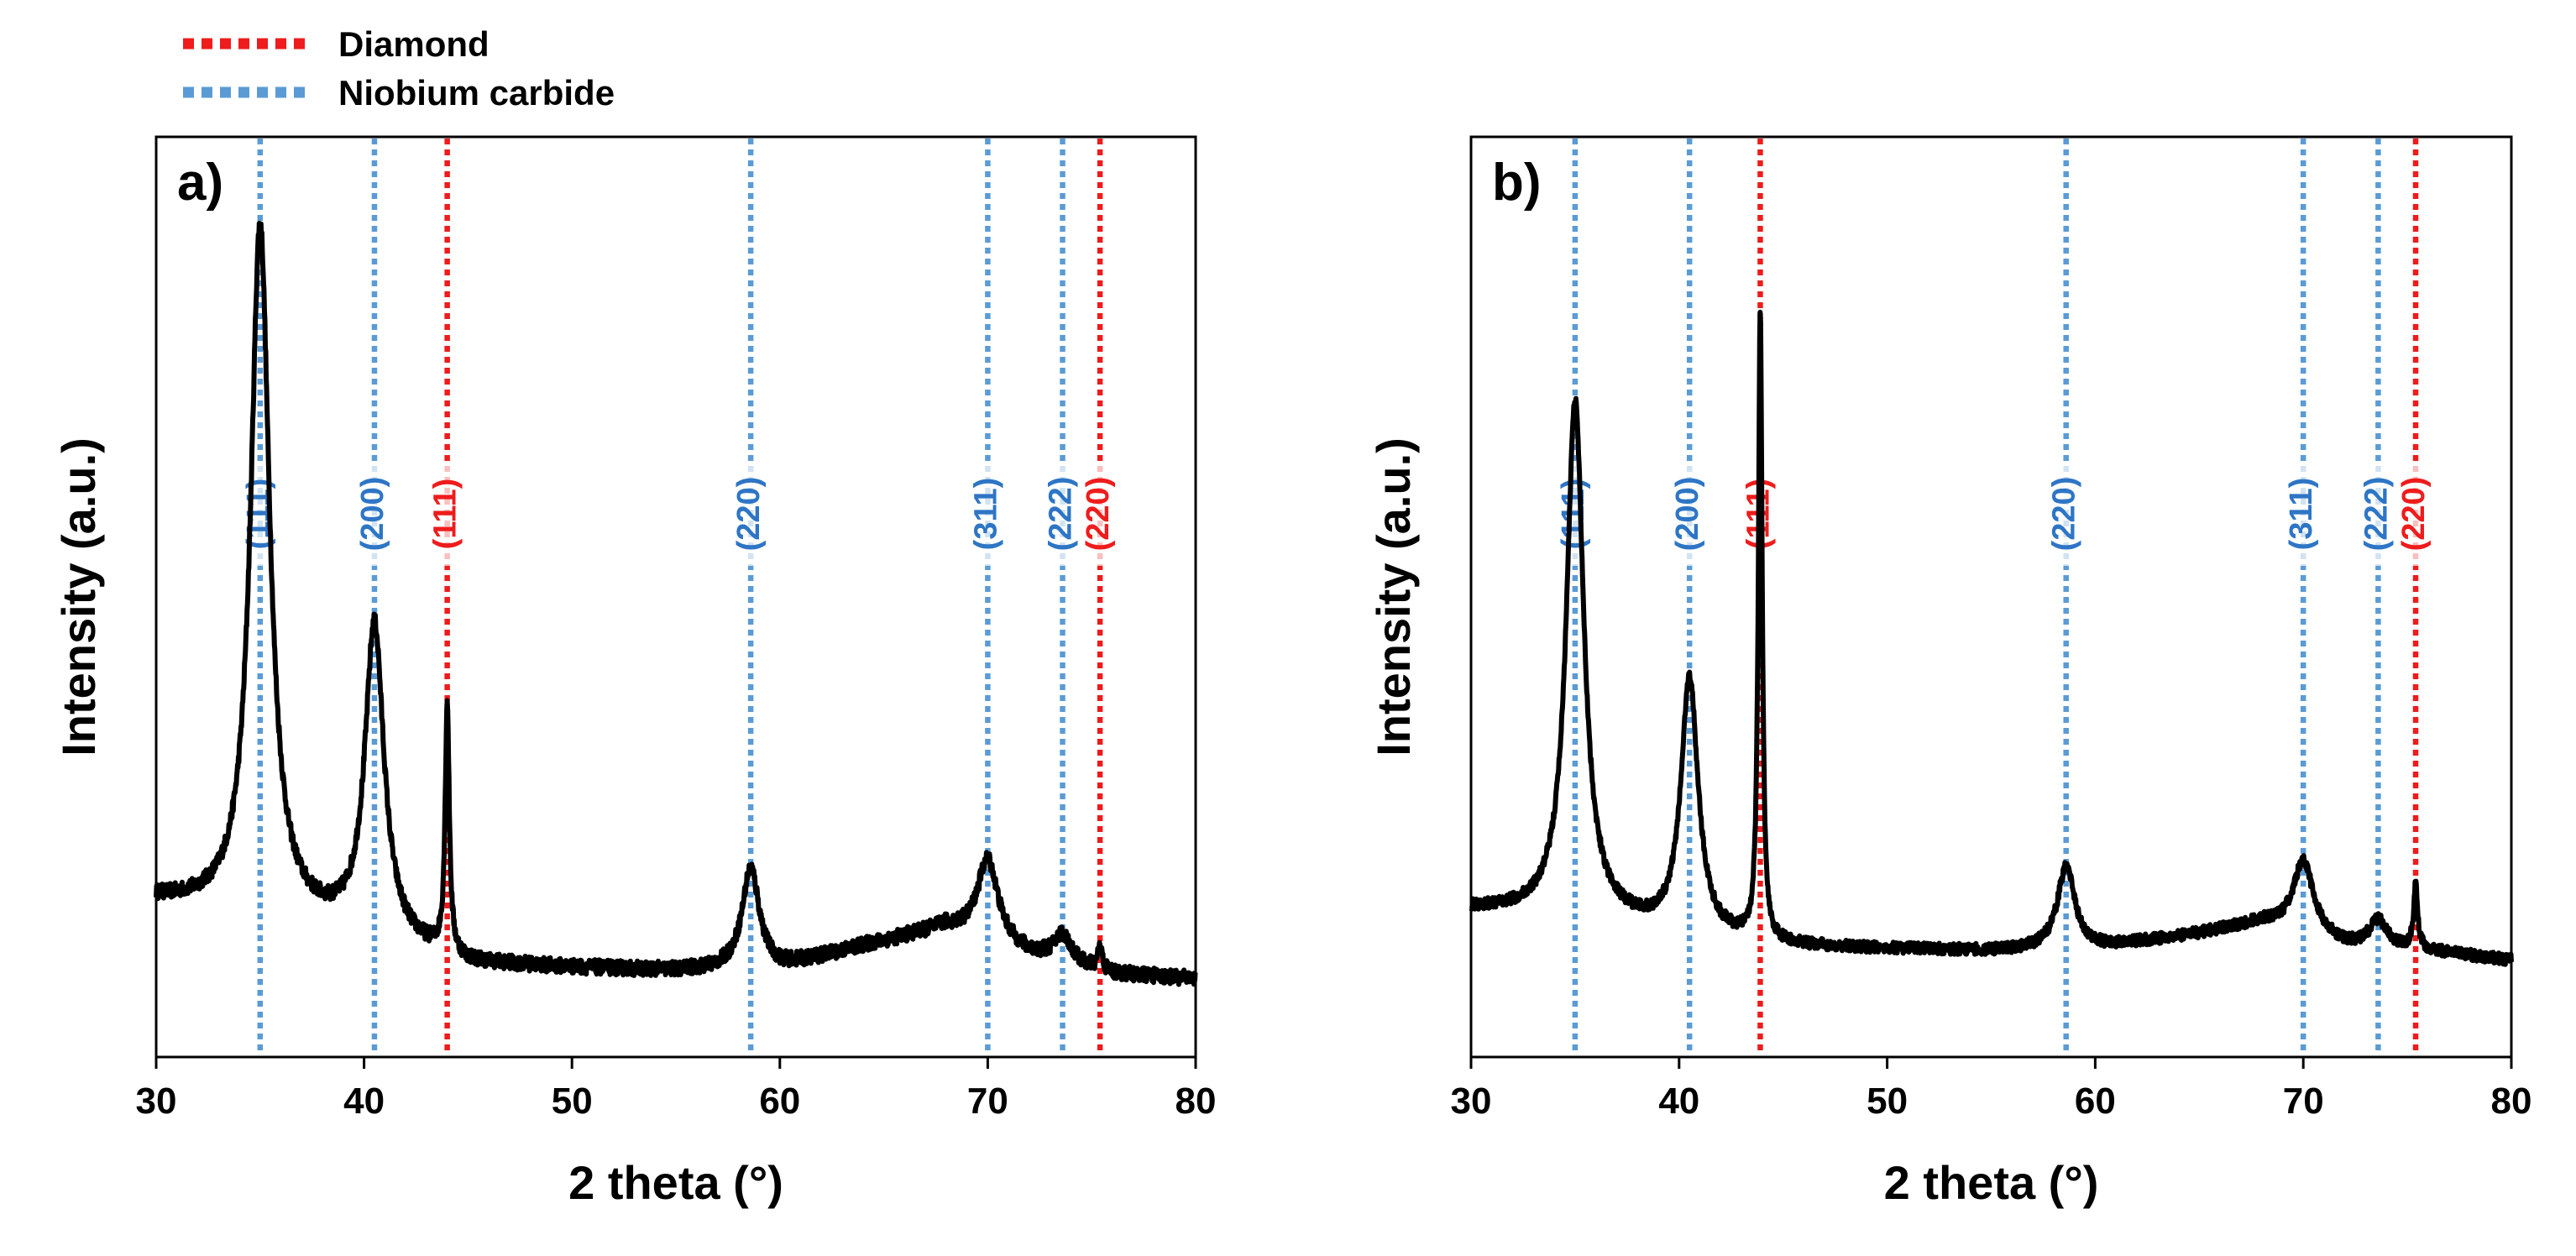 This screenshot has width=2576, height=1256. What do you see at coordinates (414, 44) in the screenshot?
I see `legend-label: Diamond` at bounding box center [414, 44].